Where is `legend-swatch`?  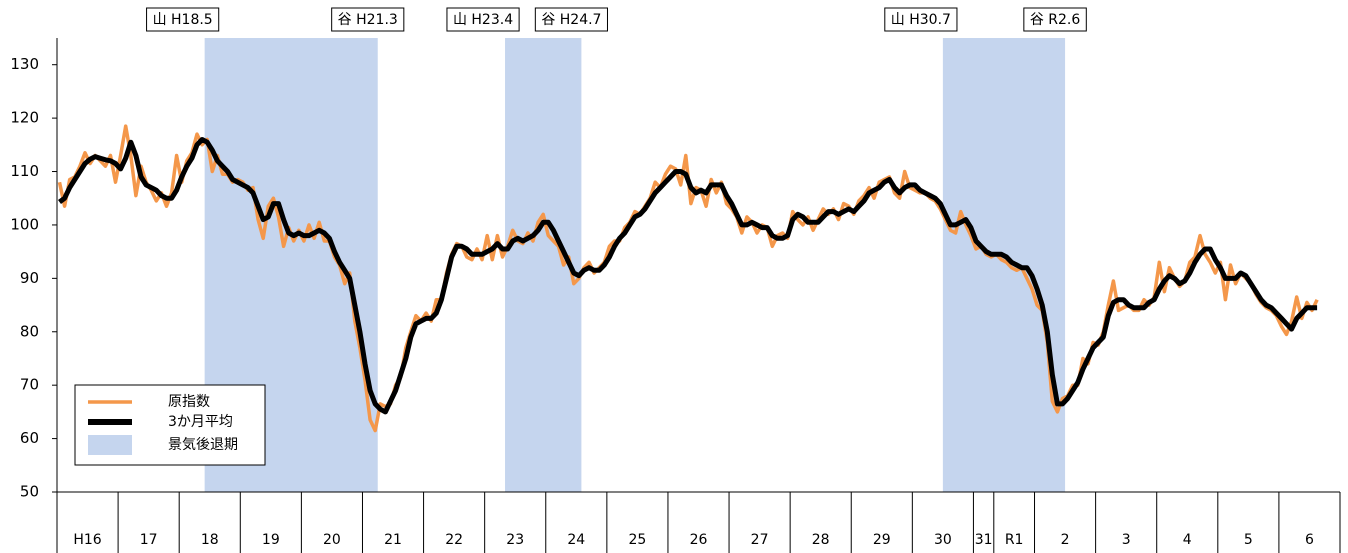
legend-swatch is located at coordinates (110, 445).